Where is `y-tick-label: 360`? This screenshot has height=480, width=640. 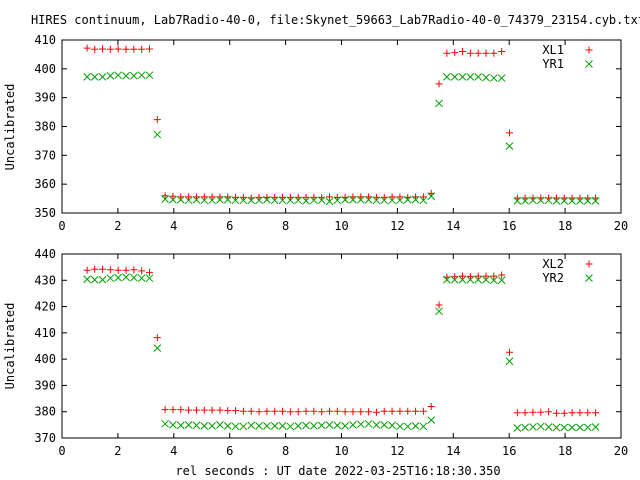
y-tick-label: 360 is located at coordinates (45, 184).